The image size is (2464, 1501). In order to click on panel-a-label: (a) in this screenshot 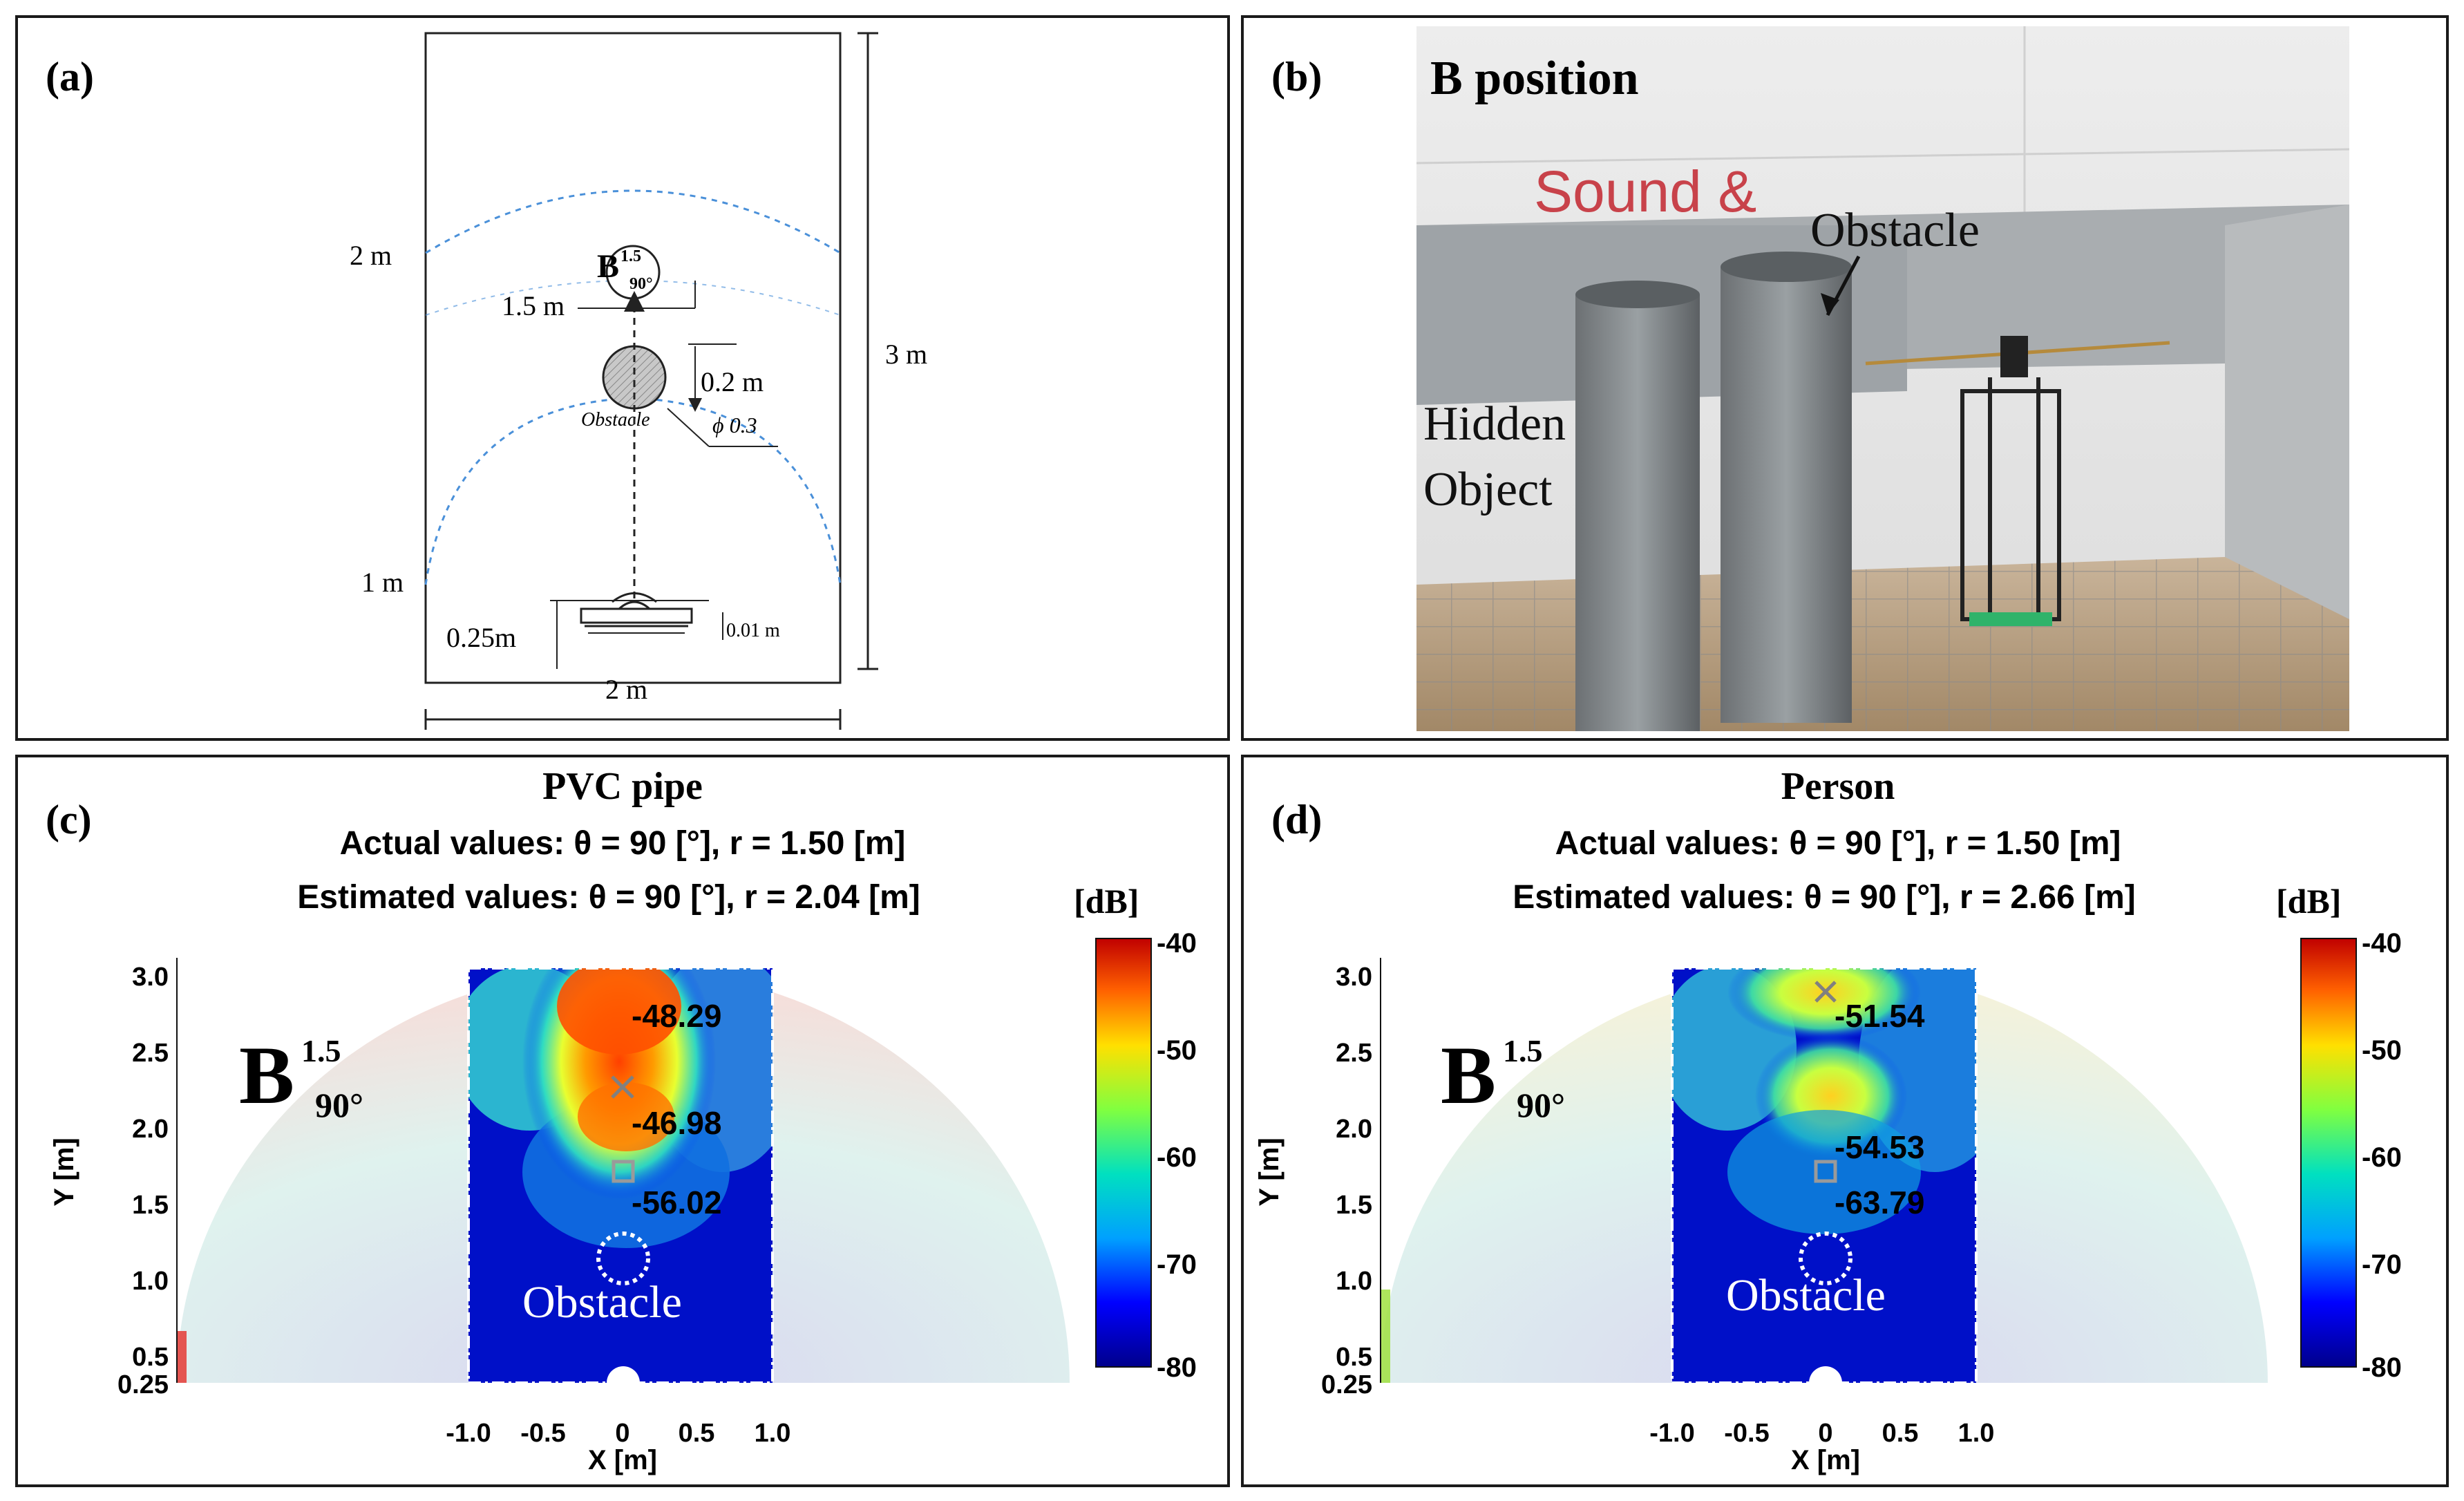, I will do `click(70, 77)`.